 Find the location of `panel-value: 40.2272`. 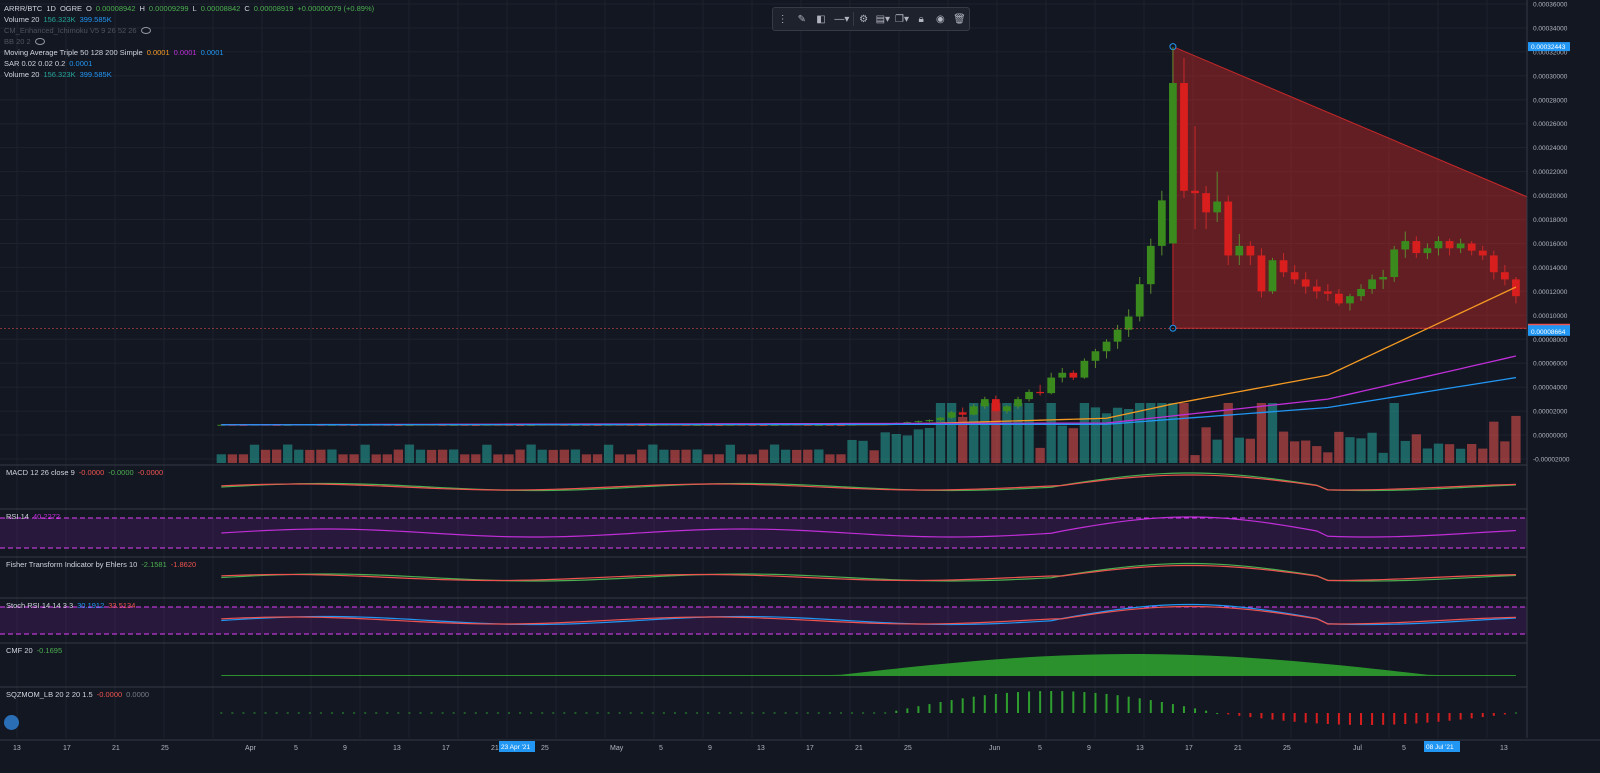

panel-value: 40.2272 is located at coordinates (46, 516).